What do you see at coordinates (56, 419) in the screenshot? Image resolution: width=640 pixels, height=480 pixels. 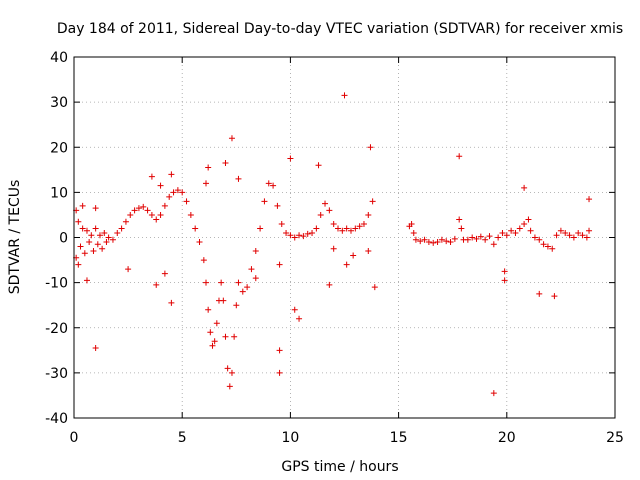 I see `y-tick-label: -40` at bounding box center [56, 419].